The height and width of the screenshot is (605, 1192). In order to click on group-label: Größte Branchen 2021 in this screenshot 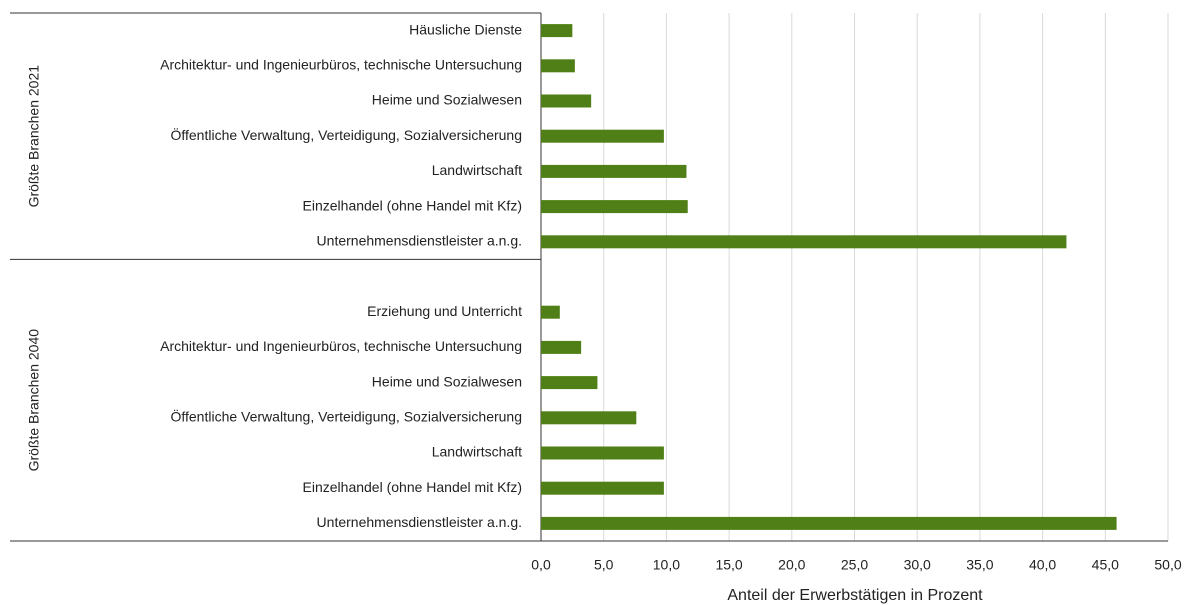, I will do `click(34, 136)`.